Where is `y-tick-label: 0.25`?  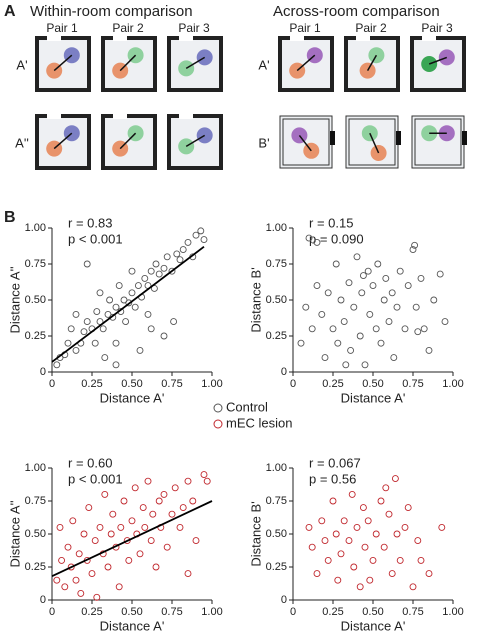
y-tick-label: 0.25 is located at coordinates (35, 336).